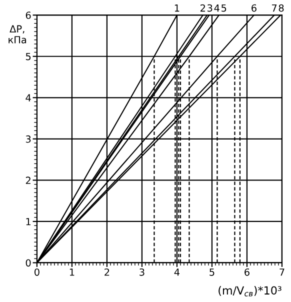 This screenshot has width=291, height=302. What do you see at coordinates (210, 8) in the screenshot?
I see `series-label: 3` at bounding box center [210, 8].